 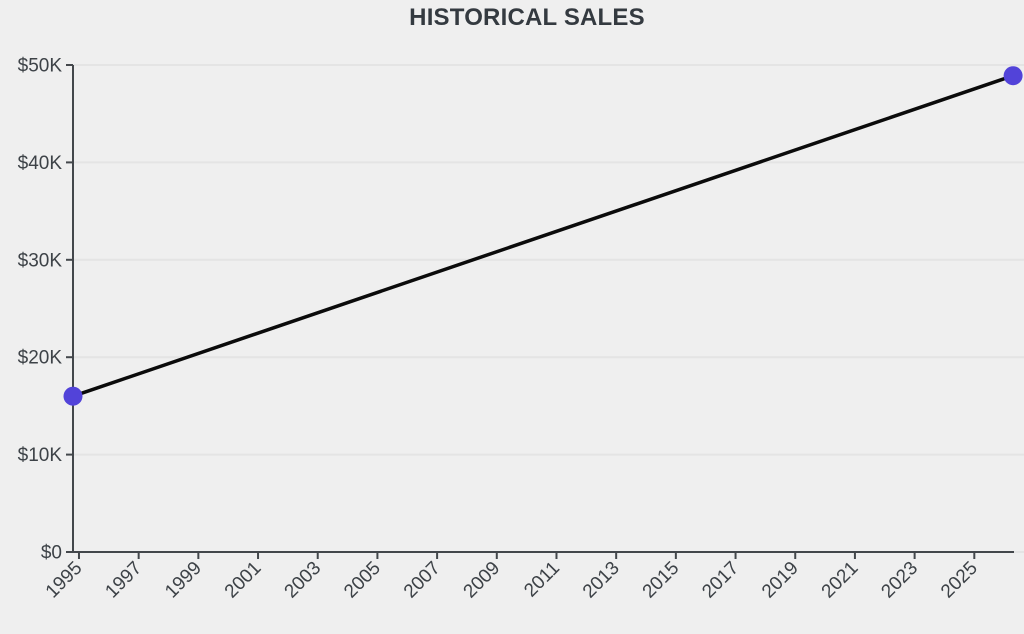 What do you see at coordinates (422, 580) in the screenshot?
I see `x-tick-label: 2007` at bounding box center [422, 580].